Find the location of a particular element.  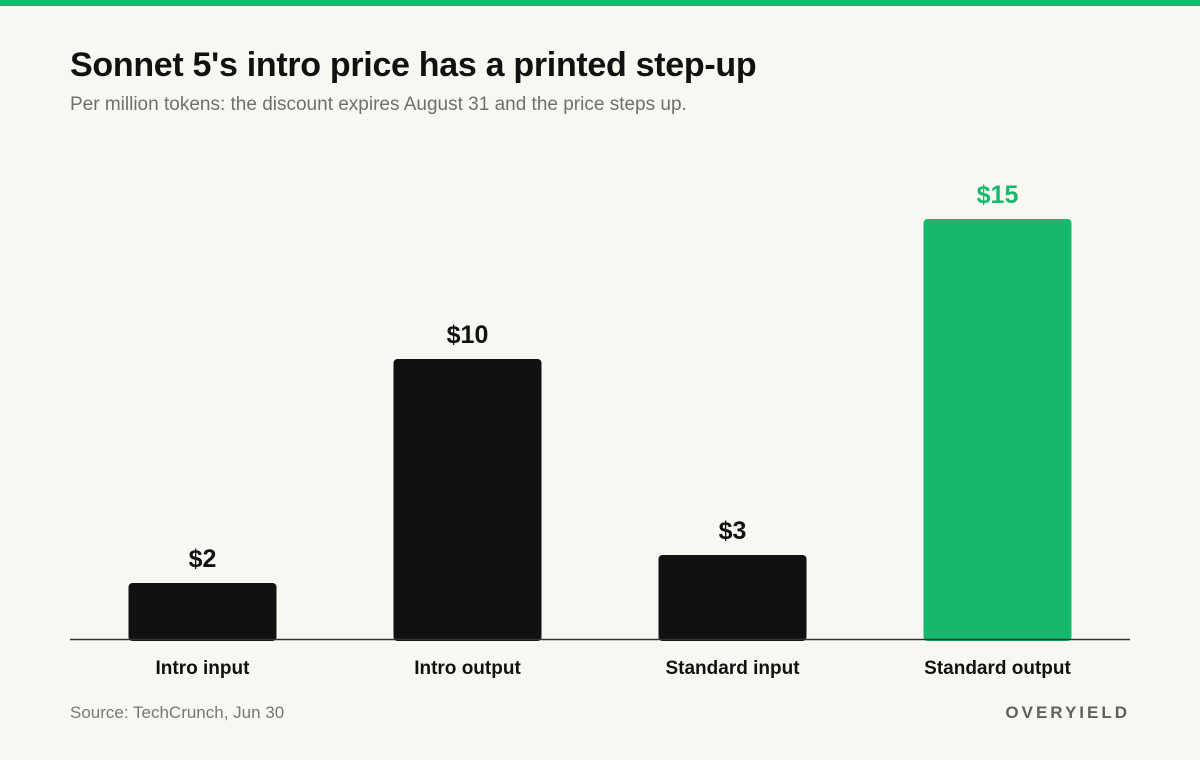

source-note: Source: TechCrunch, Jun 30 is located at coordinates (177, 712).